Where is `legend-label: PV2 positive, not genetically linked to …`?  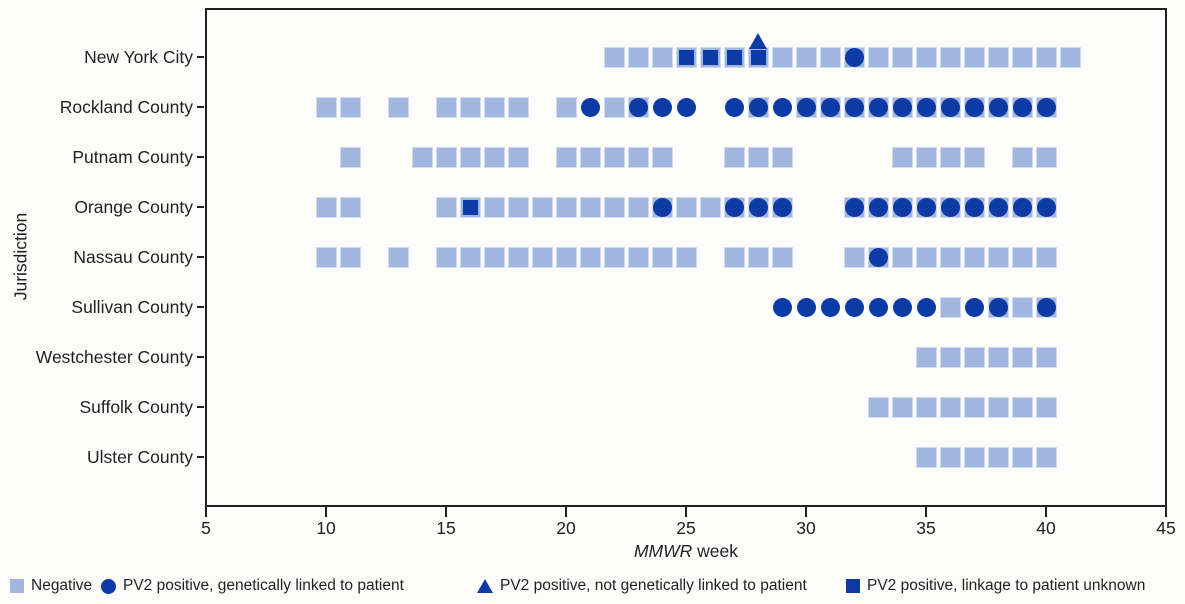
legend-label: PV2 positive, not genetically linked to … is located at coordinates (653, 585).